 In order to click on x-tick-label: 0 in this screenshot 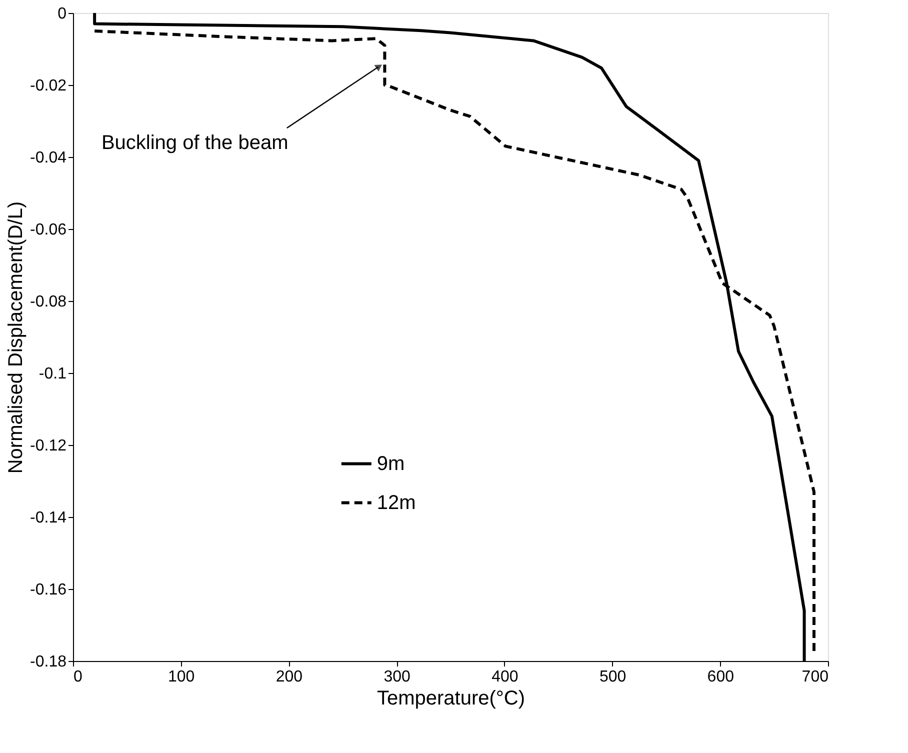, I will do `click(78, 677)`.